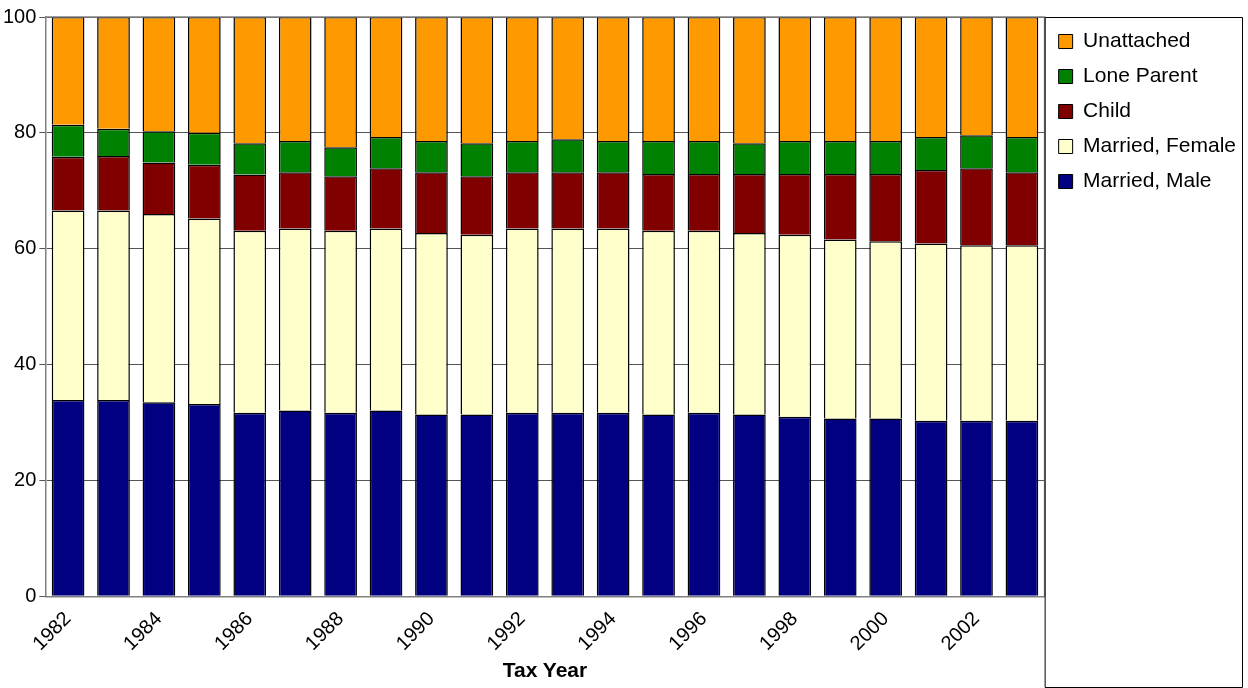 Image resolution: width=1248 pixels, height=688 pixels. What do you see at coordinates (1107, 110) in the screenshot?
I see `legend-label: Child` at bounding box center [1107, 110].